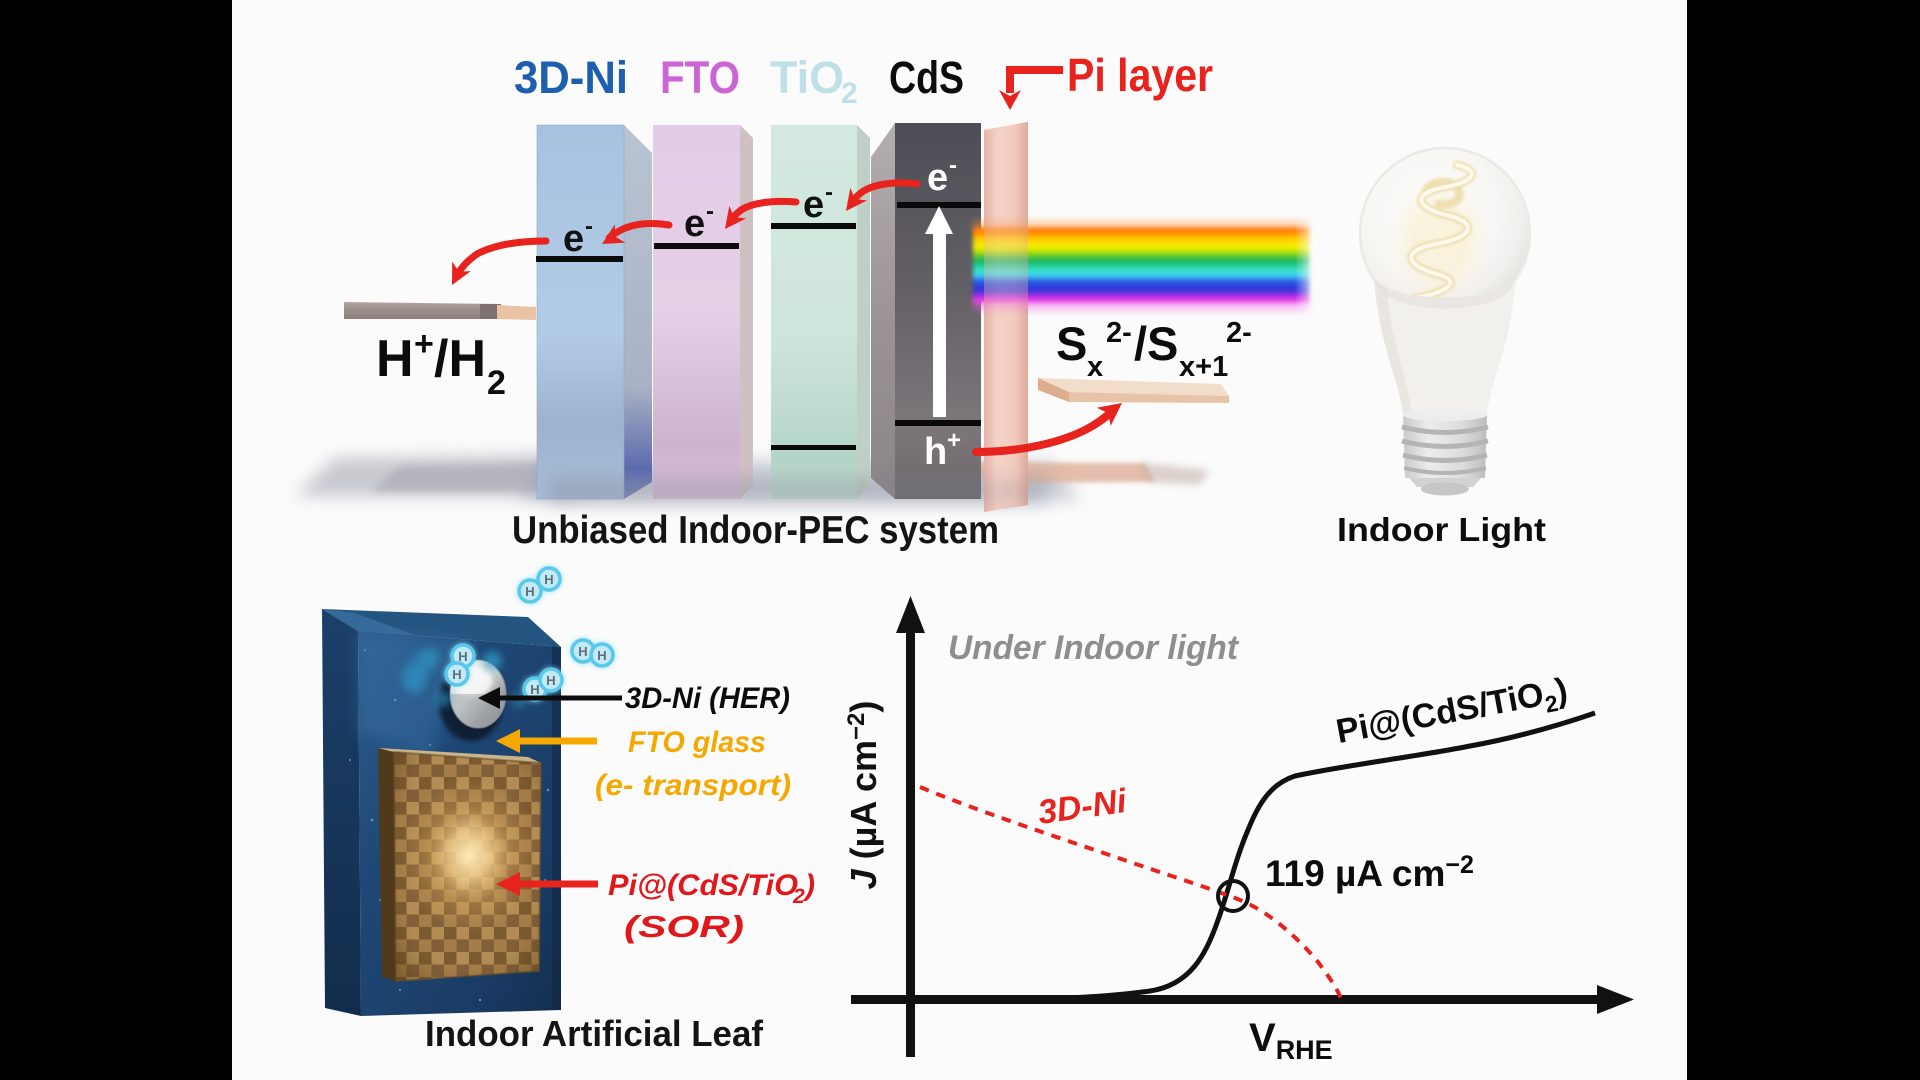 This screenshot has width=1920, height=1080. I want to click on svg-text: (SOR), so click(684, 926).